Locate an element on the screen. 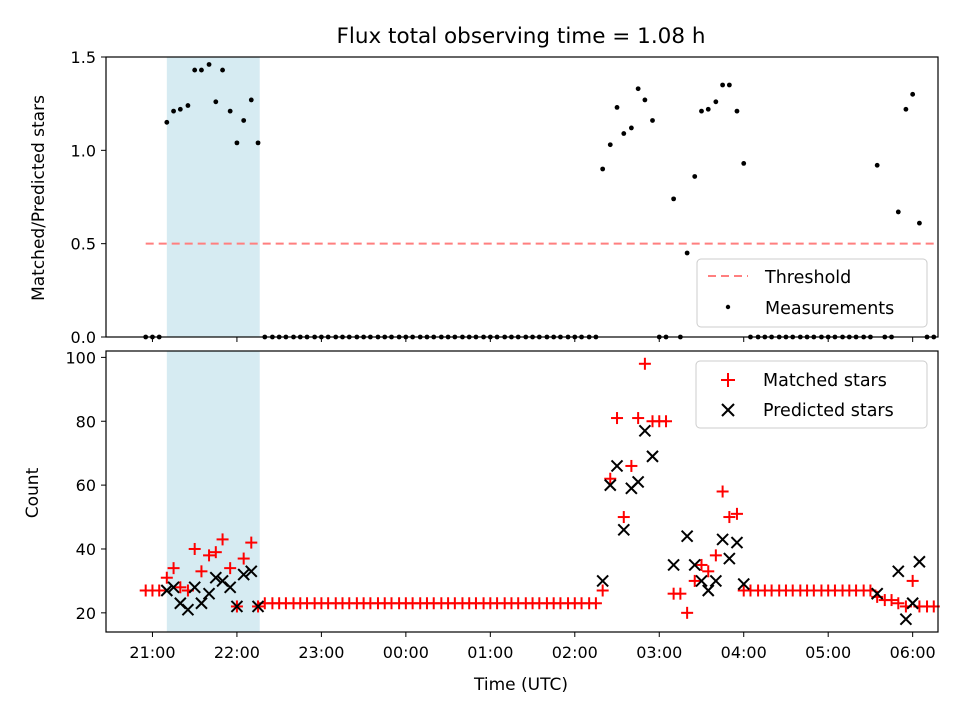  top-y-tick-label: 0.0 is located at coordinates (83, 337).